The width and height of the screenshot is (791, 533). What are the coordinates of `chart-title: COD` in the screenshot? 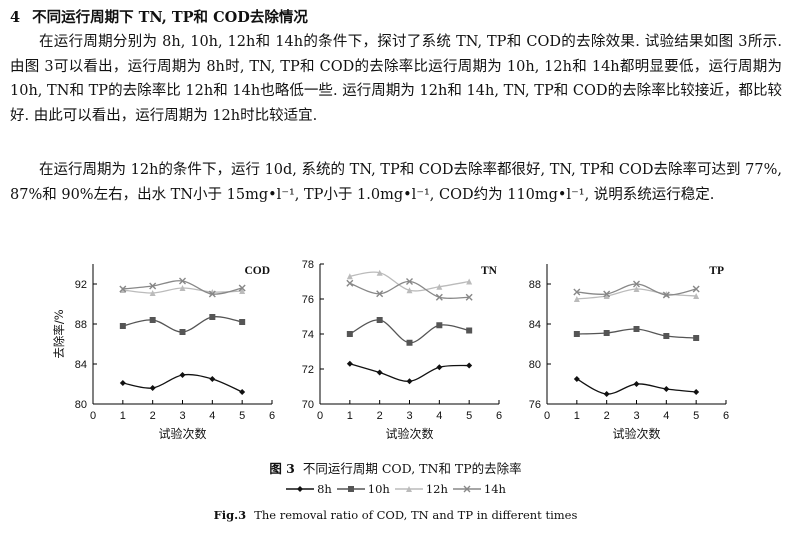 It's located at (257, 271).